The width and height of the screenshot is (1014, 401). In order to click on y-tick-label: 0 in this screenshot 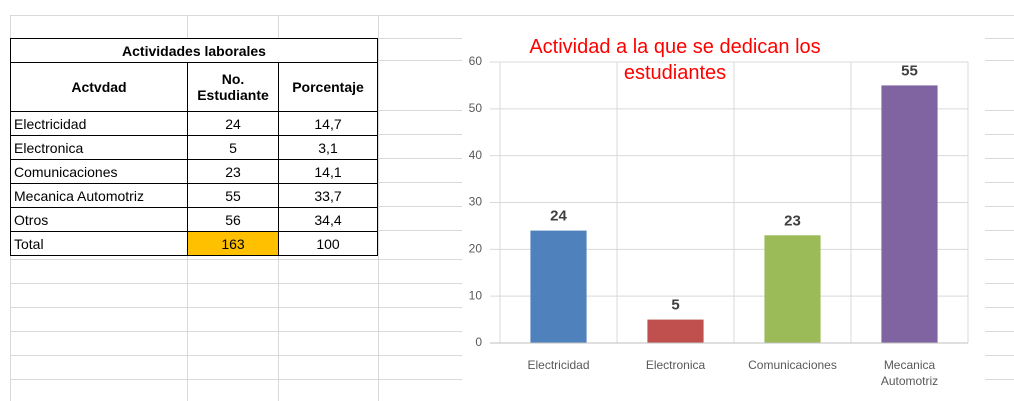, I will do `click(478, 342)`.